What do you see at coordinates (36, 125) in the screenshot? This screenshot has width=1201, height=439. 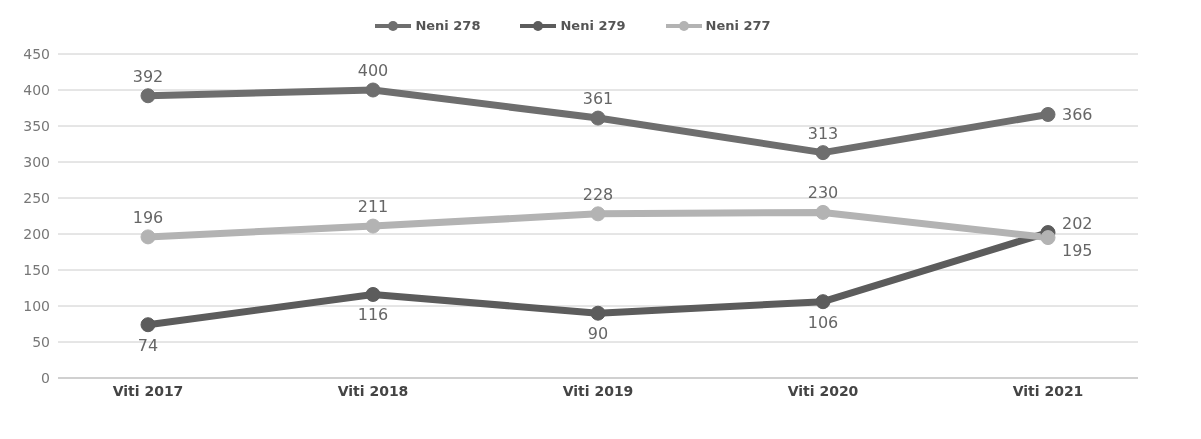 I see `y-tick-label: 350` at bounding box center [36, 125].